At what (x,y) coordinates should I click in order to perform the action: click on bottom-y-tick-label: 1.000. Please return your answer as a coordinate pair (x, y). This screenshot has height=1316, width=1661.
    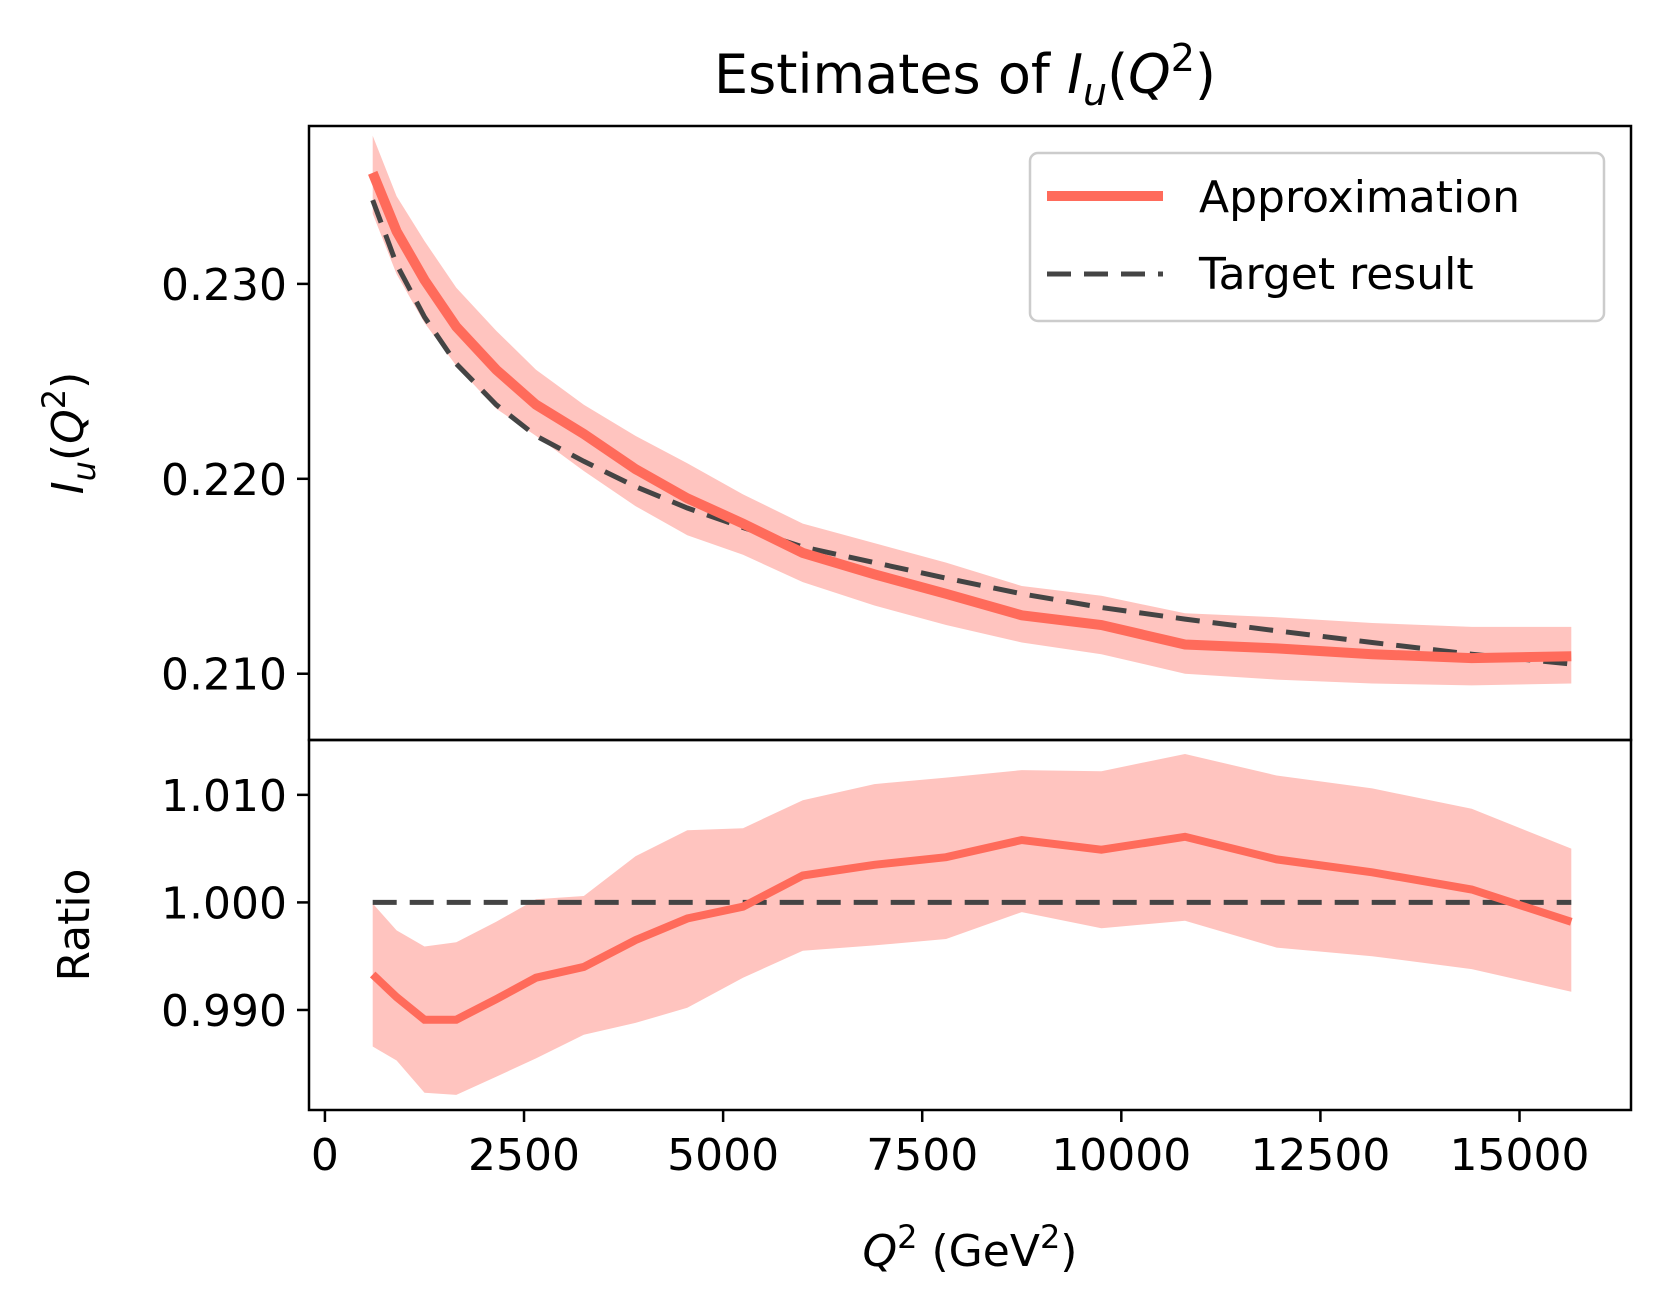
    Looking at the image, I should click on (224, 903).